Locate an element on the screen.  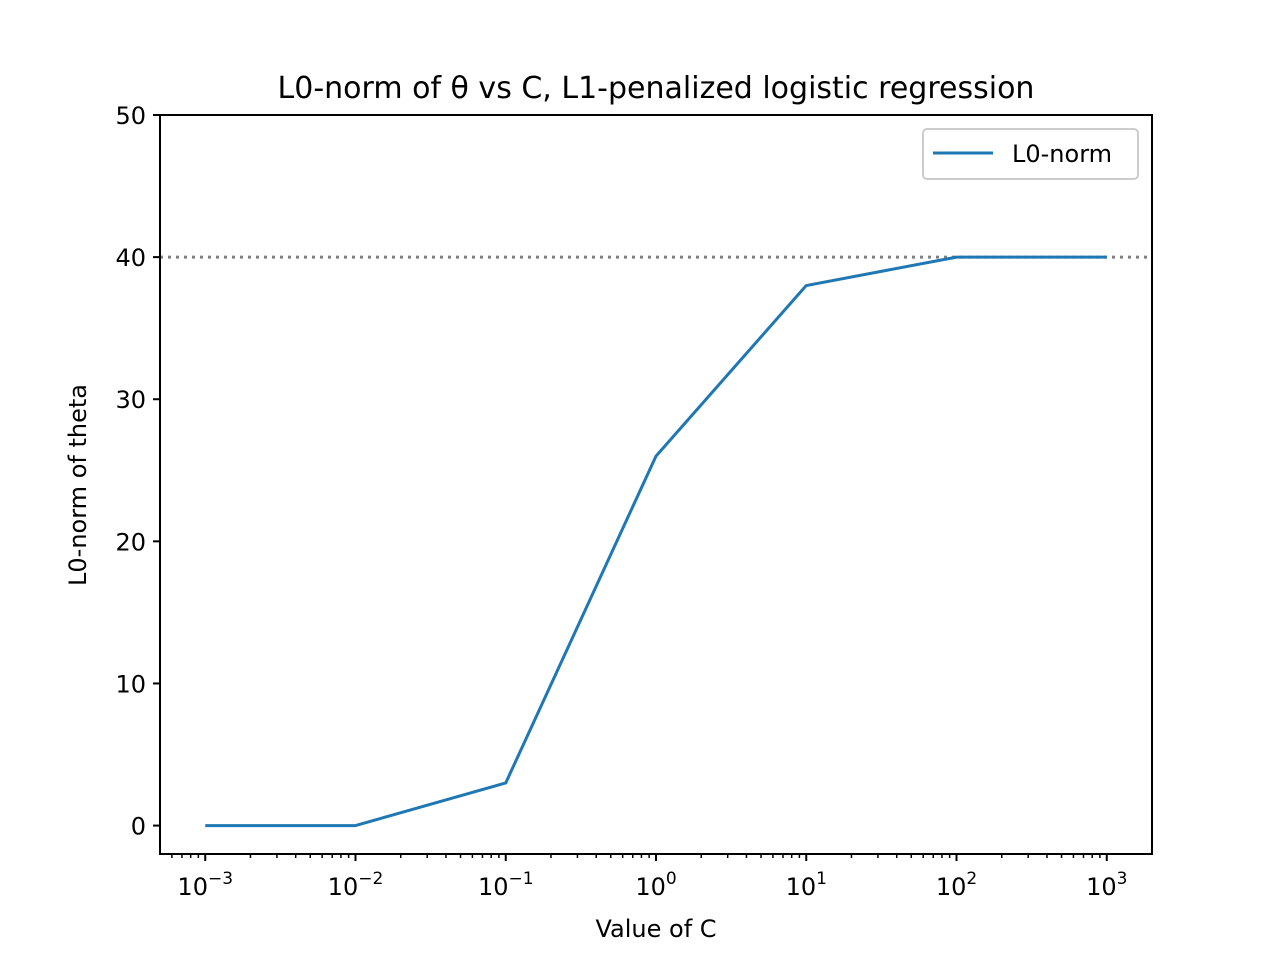
legend: L0-norm is located at coordinates (1030, 154).